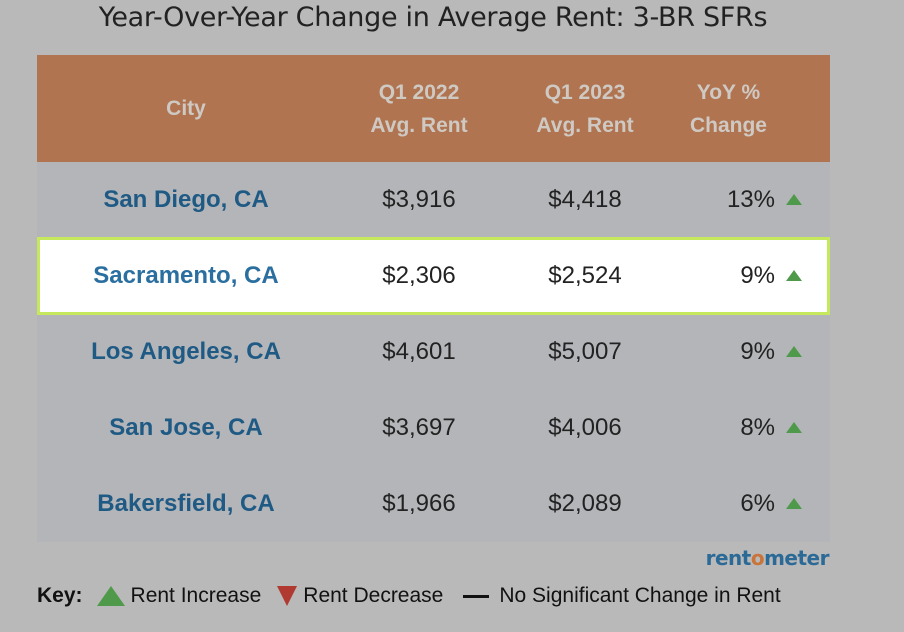 This screenshot has height=632, width=904. Describe the element at coordinates (287, 596) in the screenshot. I see `decrease-triangle-icon` at that location.